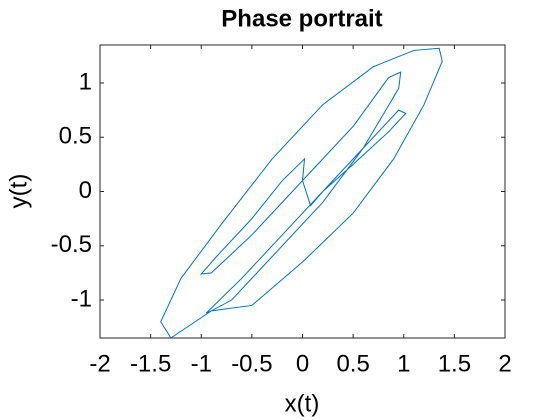  I want to click on y-tick-label: 0.5, so click(75, 136).